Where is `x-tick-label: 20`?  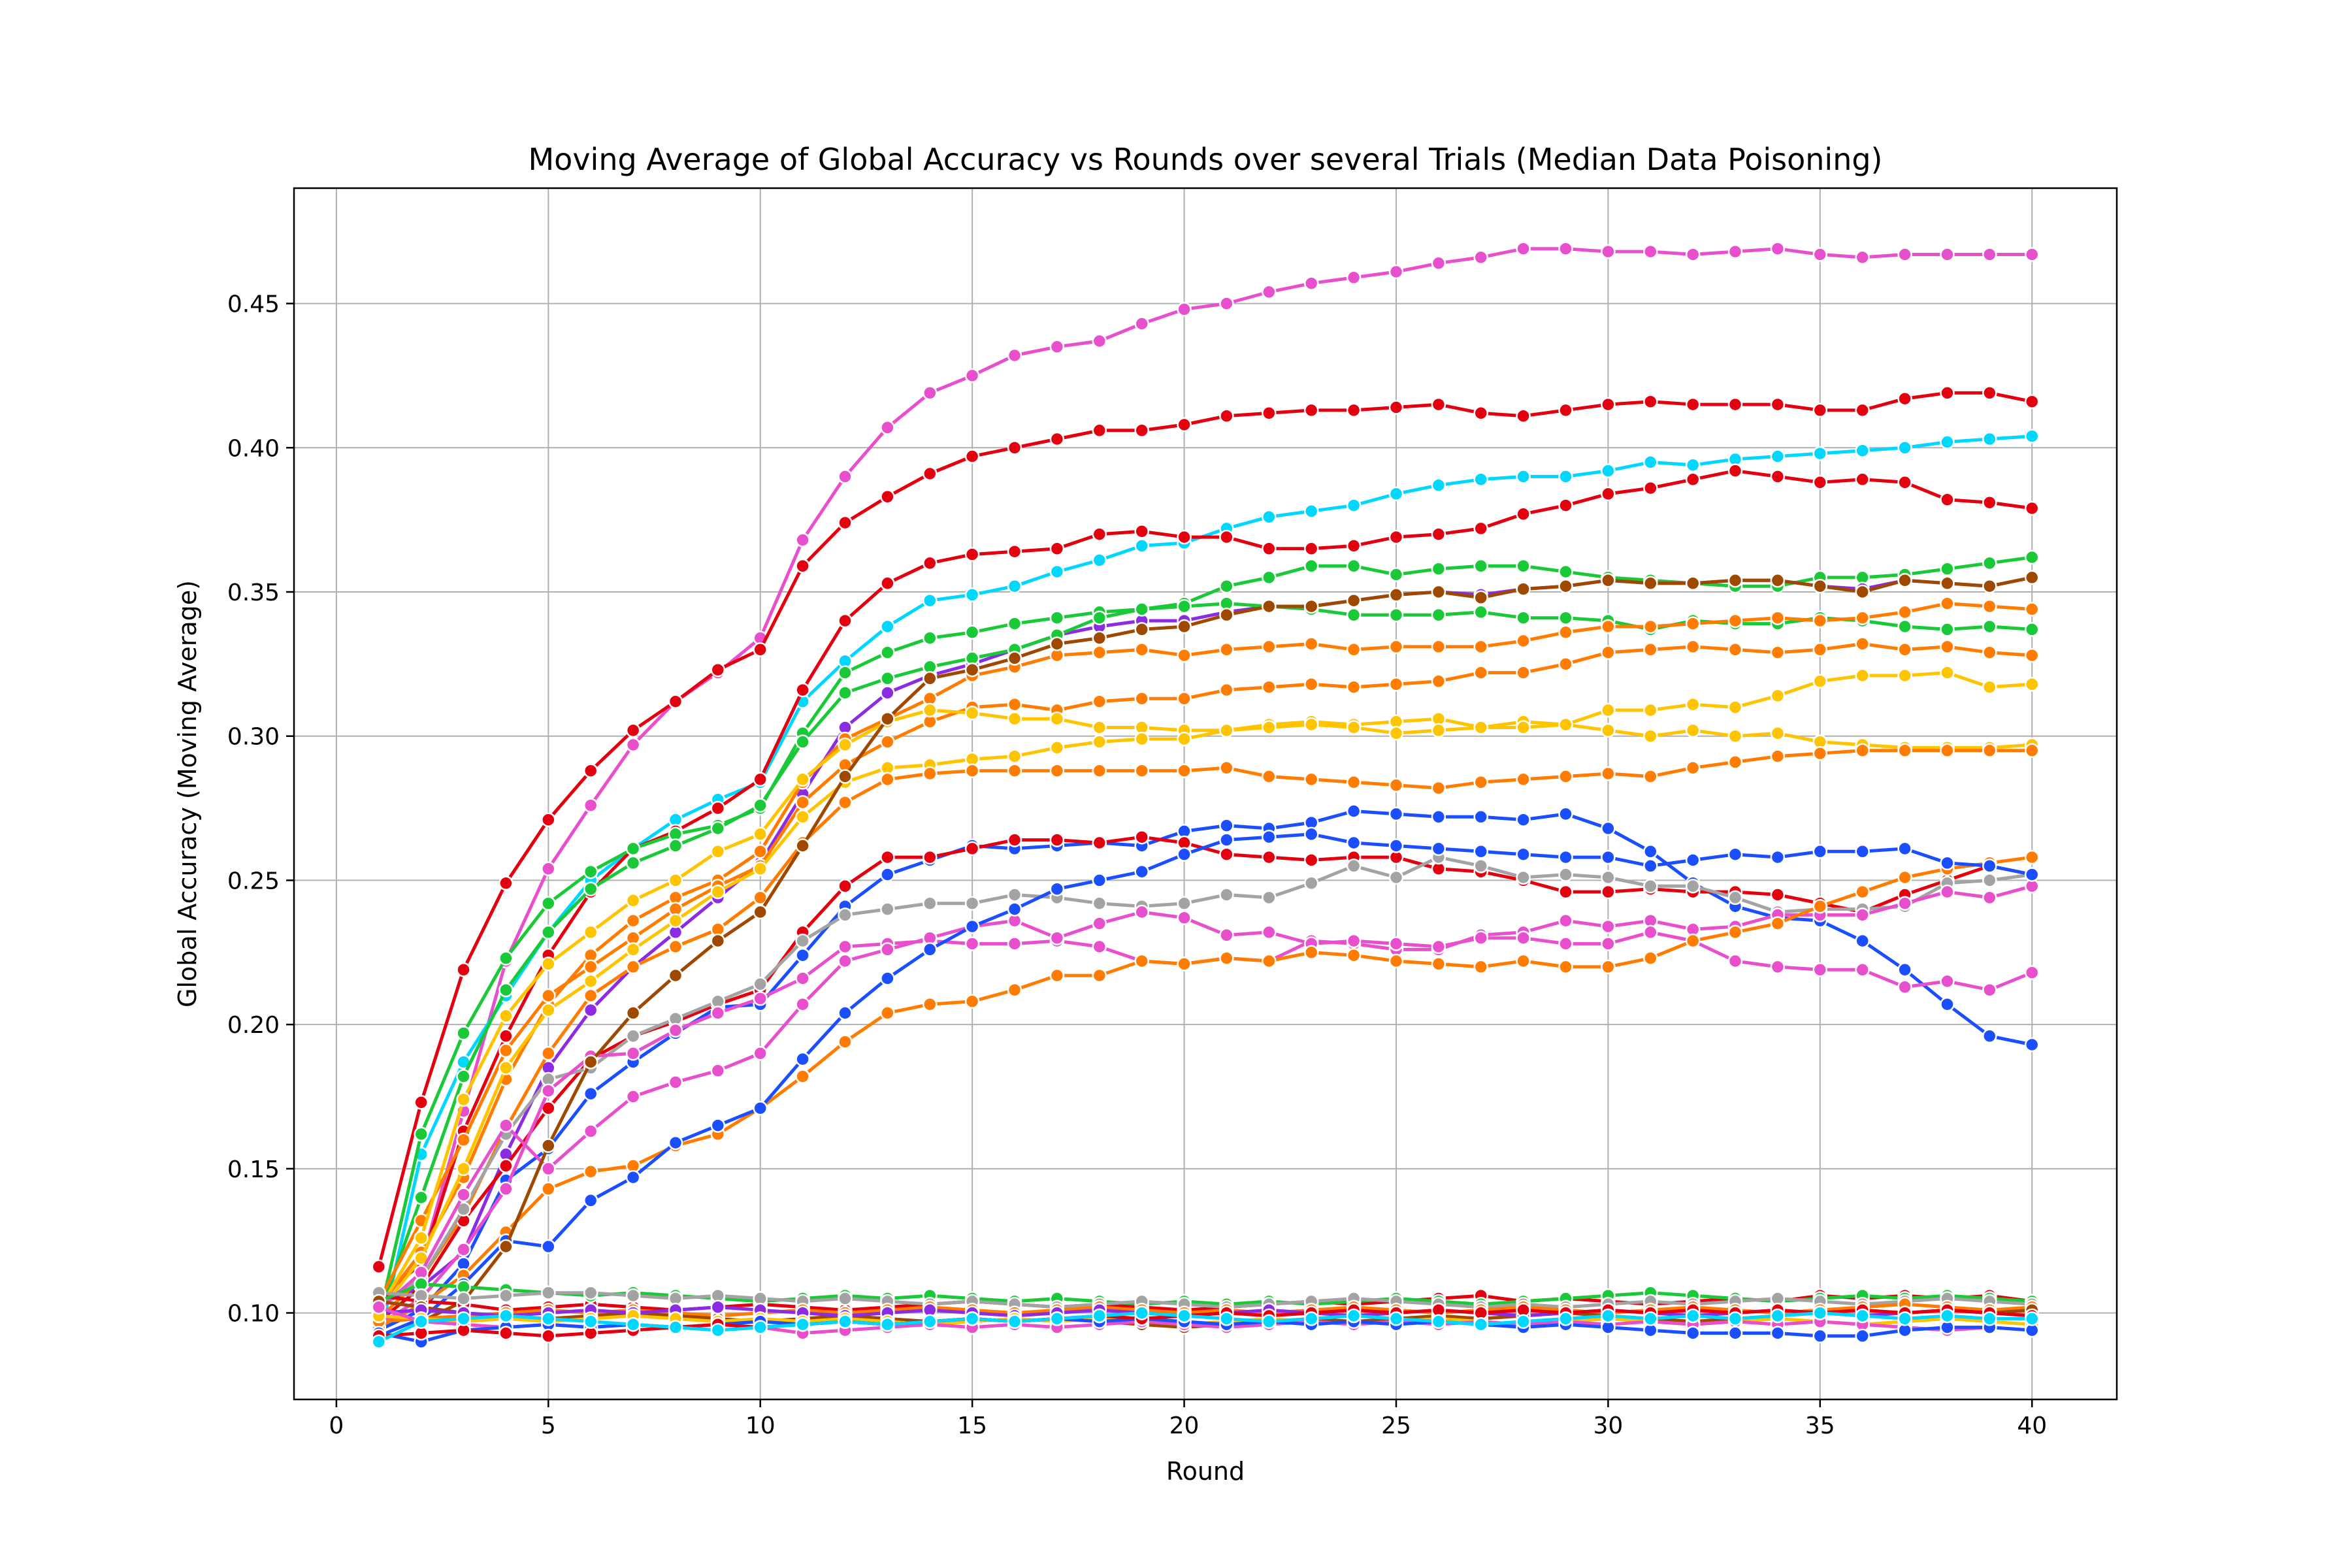
x-tick-label: 20 is located at coordinates (1184, 1426).